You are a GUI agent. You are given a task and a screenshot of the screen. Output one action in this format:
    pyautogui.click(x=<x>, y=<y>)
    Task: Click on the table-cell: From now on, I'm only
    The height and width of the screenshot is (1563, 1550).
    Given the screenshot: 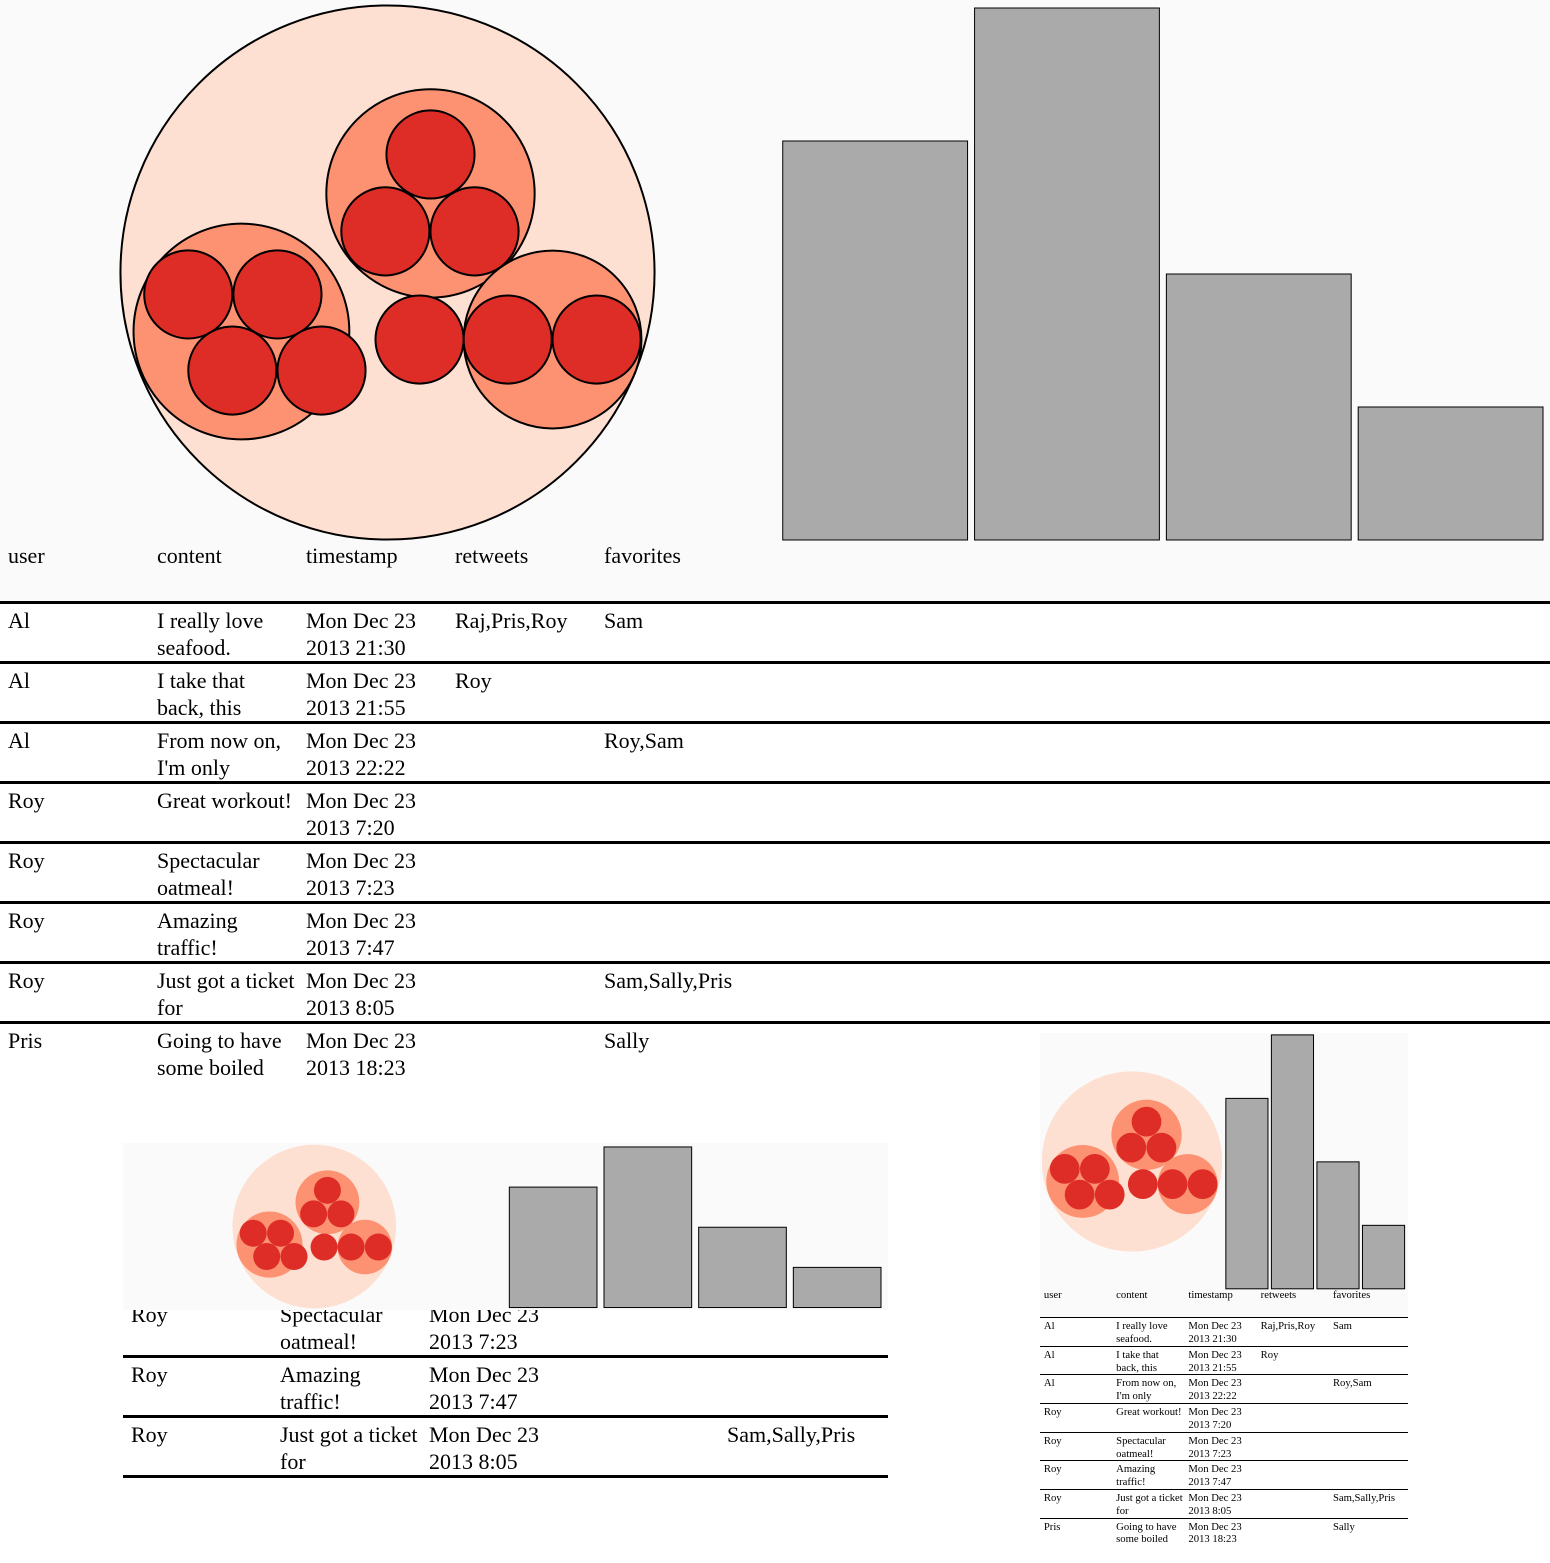 What is the action you would take?
    pyautogui.click(x=1146, y=1390)
    